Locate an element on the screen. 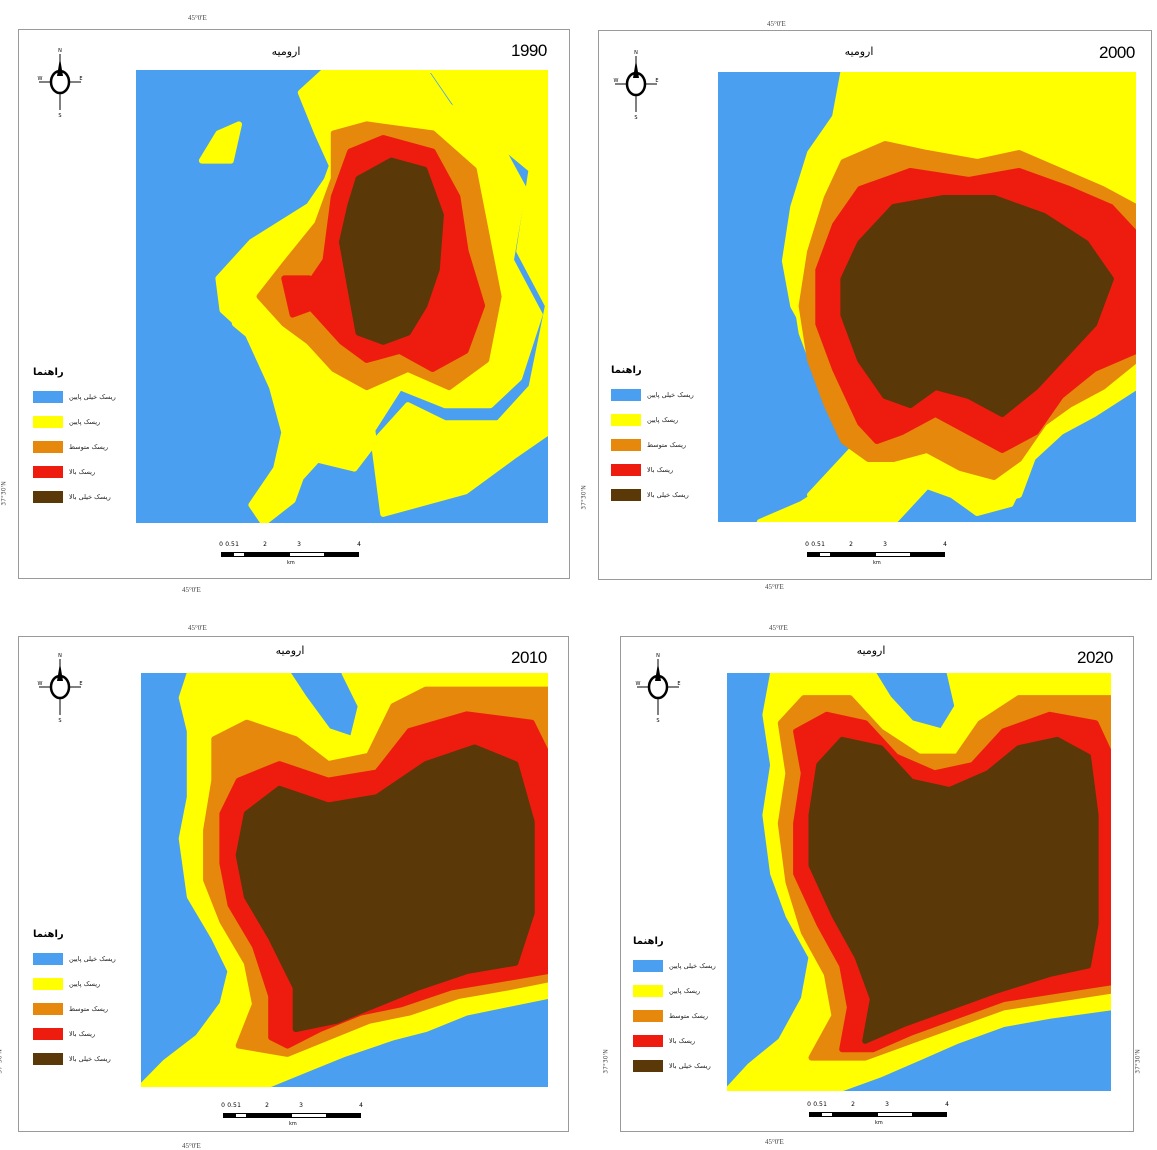 This screenshot has height=1150, width=1157. coord-label-mid-left: 45°0'E is located at coordinates (191, 590).